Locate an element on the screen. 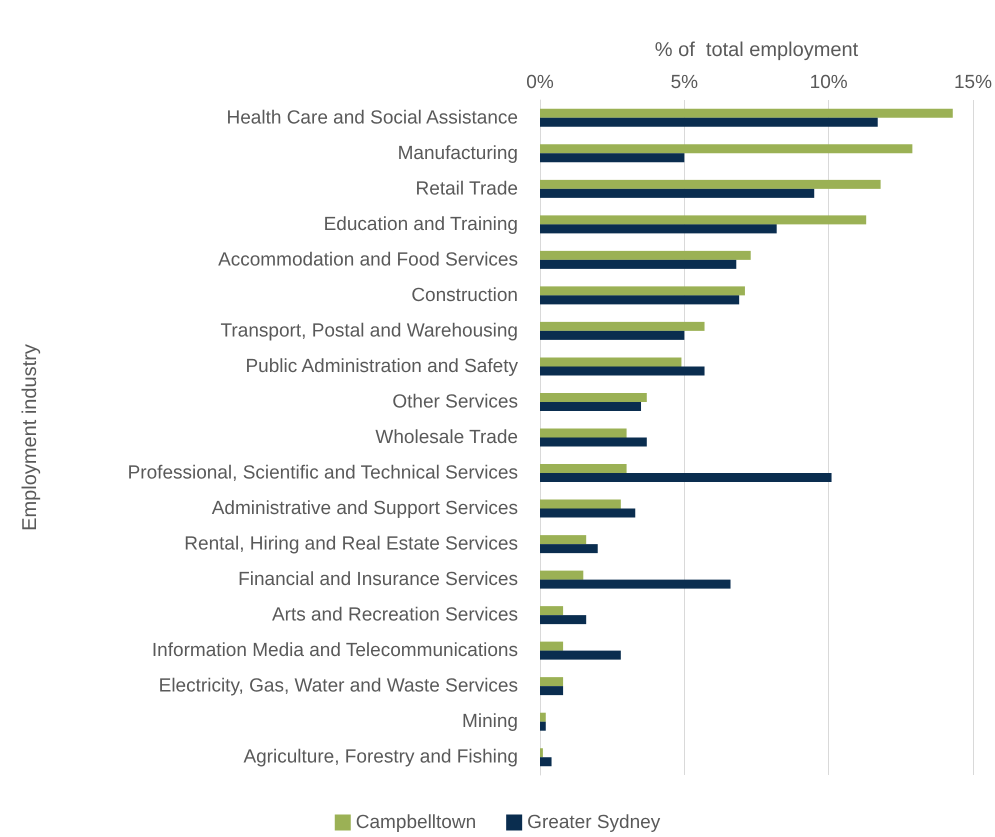  y-tick-label: Wholesale Trade is located at coordinates (446, 437).